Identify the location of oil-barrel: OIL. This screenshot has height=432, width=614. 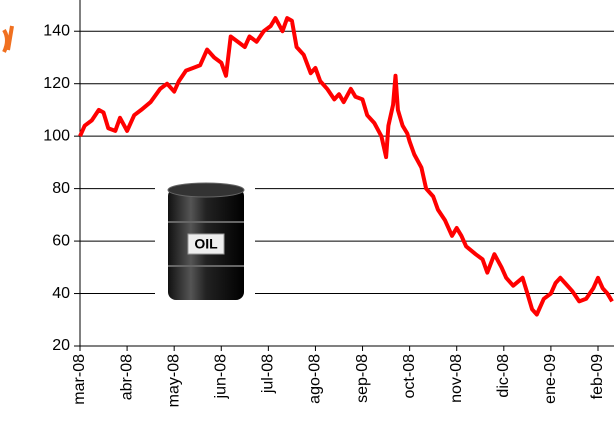
(206, 241).